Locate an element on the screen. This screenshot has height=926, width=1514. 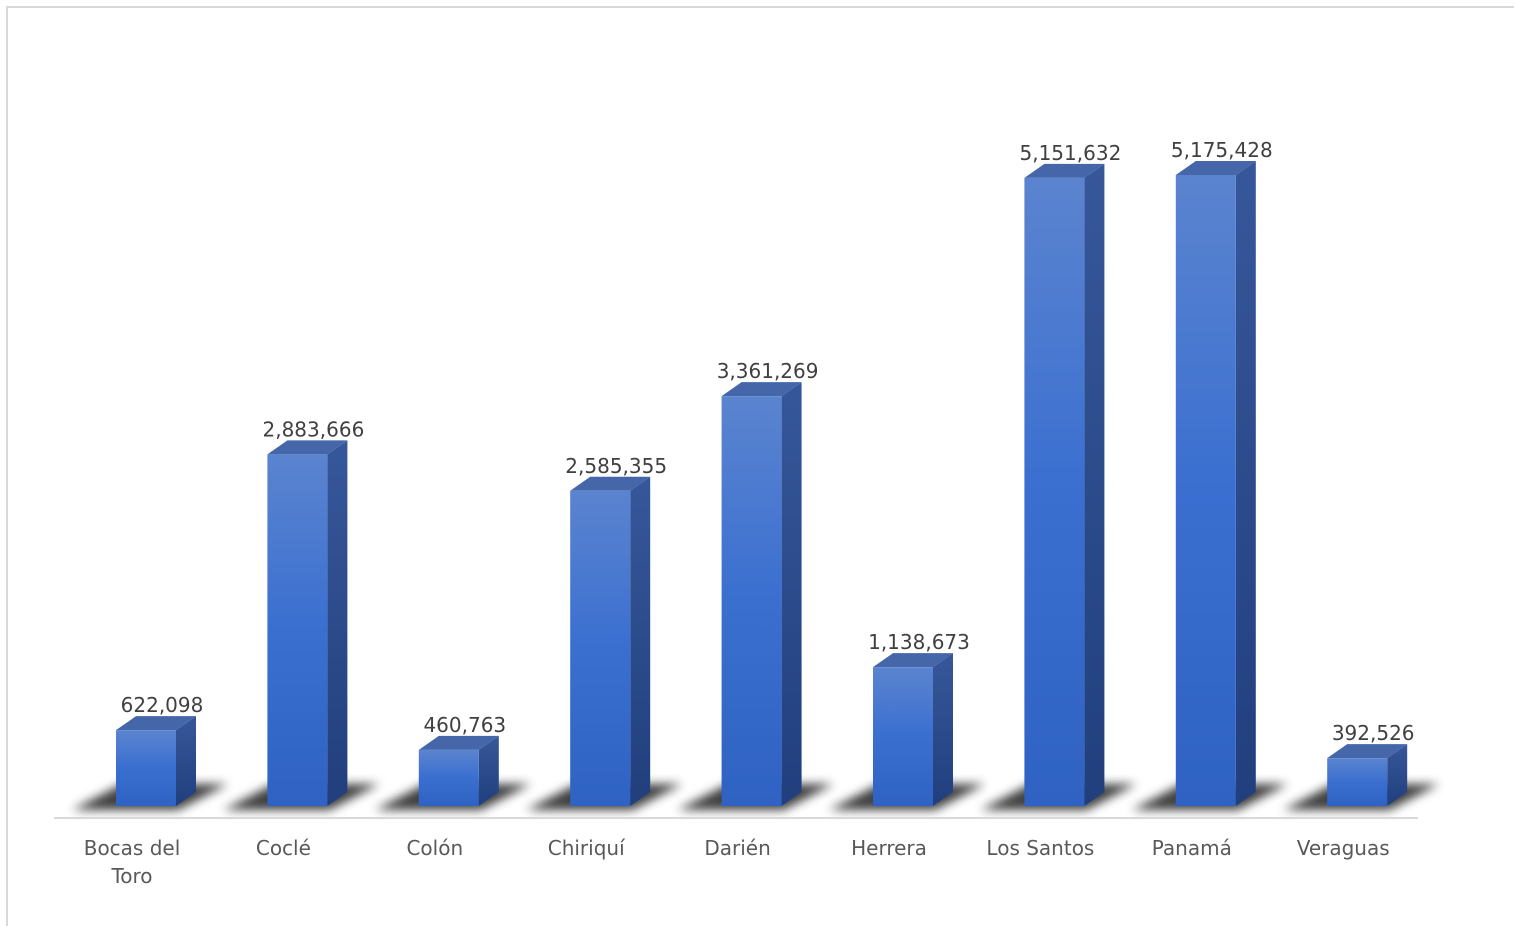
tick-label: Darién is located at coordinates (737, 848).